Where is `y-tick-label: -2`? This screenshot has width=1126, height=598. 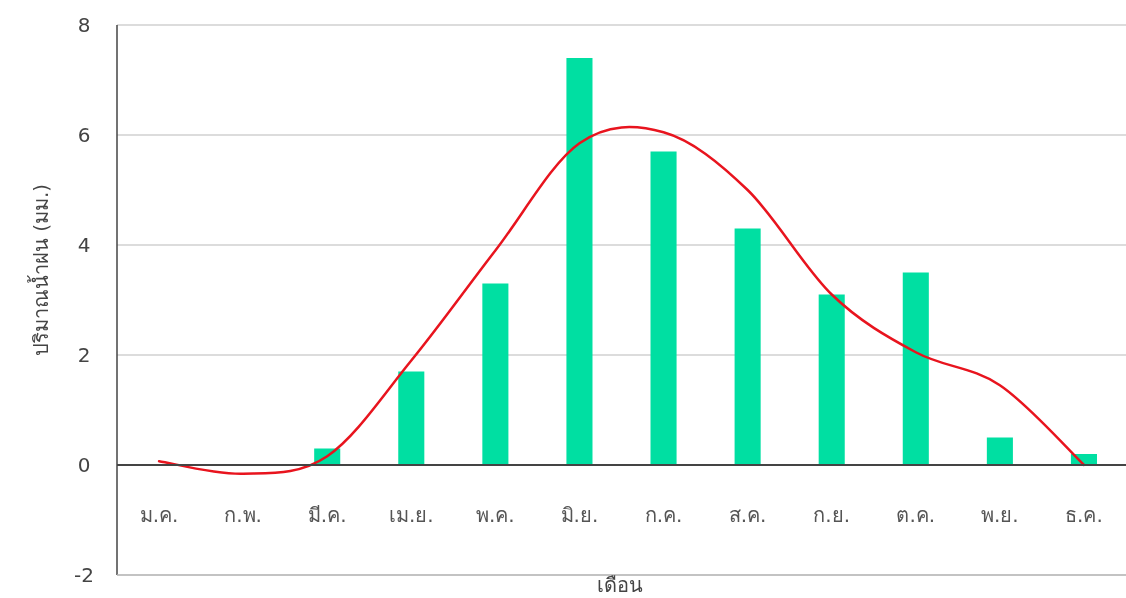 y-tick-label: -2 is located at coordinates (84, 575).